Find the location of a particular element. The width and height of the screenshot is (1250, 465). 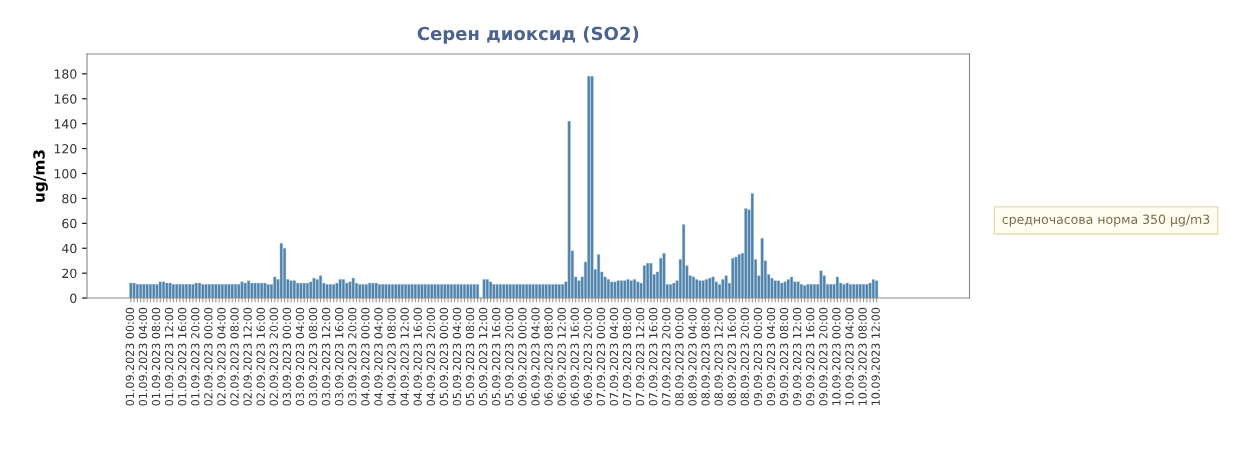

y-tick-label: 40 is located at coordinates (69, 248).